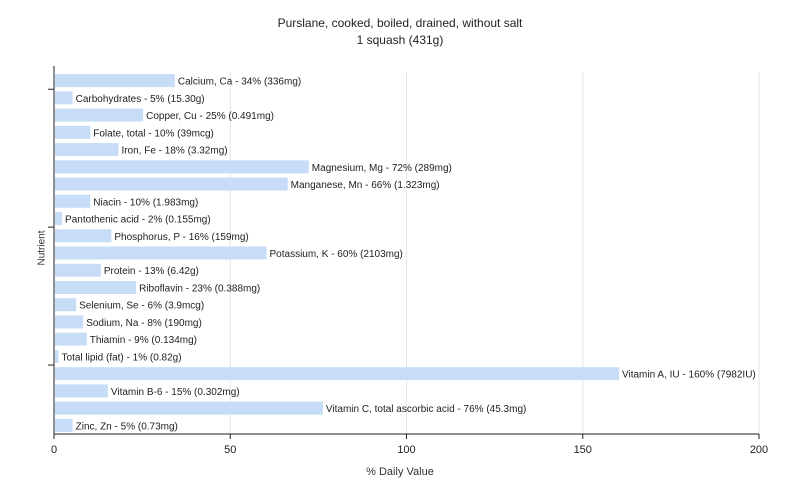 This screenshot has height=500, width=800. What do you see at coordinates (151, 271) in the screenshot?
I see `bar-label: Protein - 13% (6.42g)` at bounding box center [151, 271].